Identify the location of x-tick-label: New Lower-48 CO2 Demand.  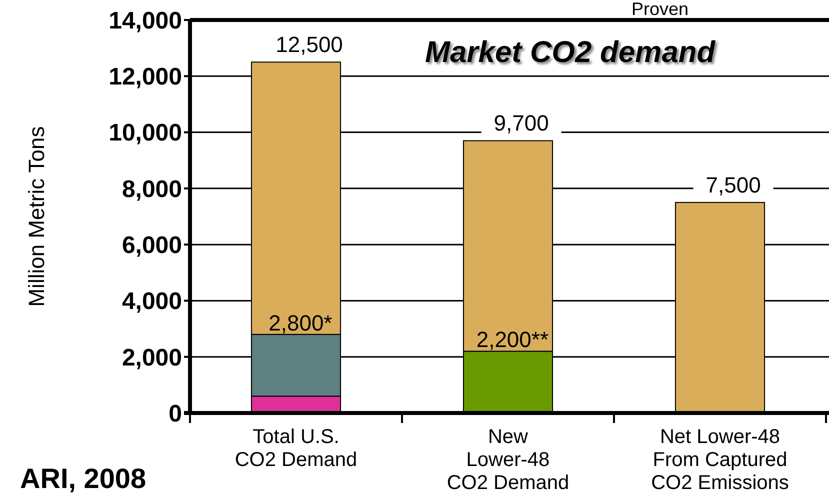
(508, 460).